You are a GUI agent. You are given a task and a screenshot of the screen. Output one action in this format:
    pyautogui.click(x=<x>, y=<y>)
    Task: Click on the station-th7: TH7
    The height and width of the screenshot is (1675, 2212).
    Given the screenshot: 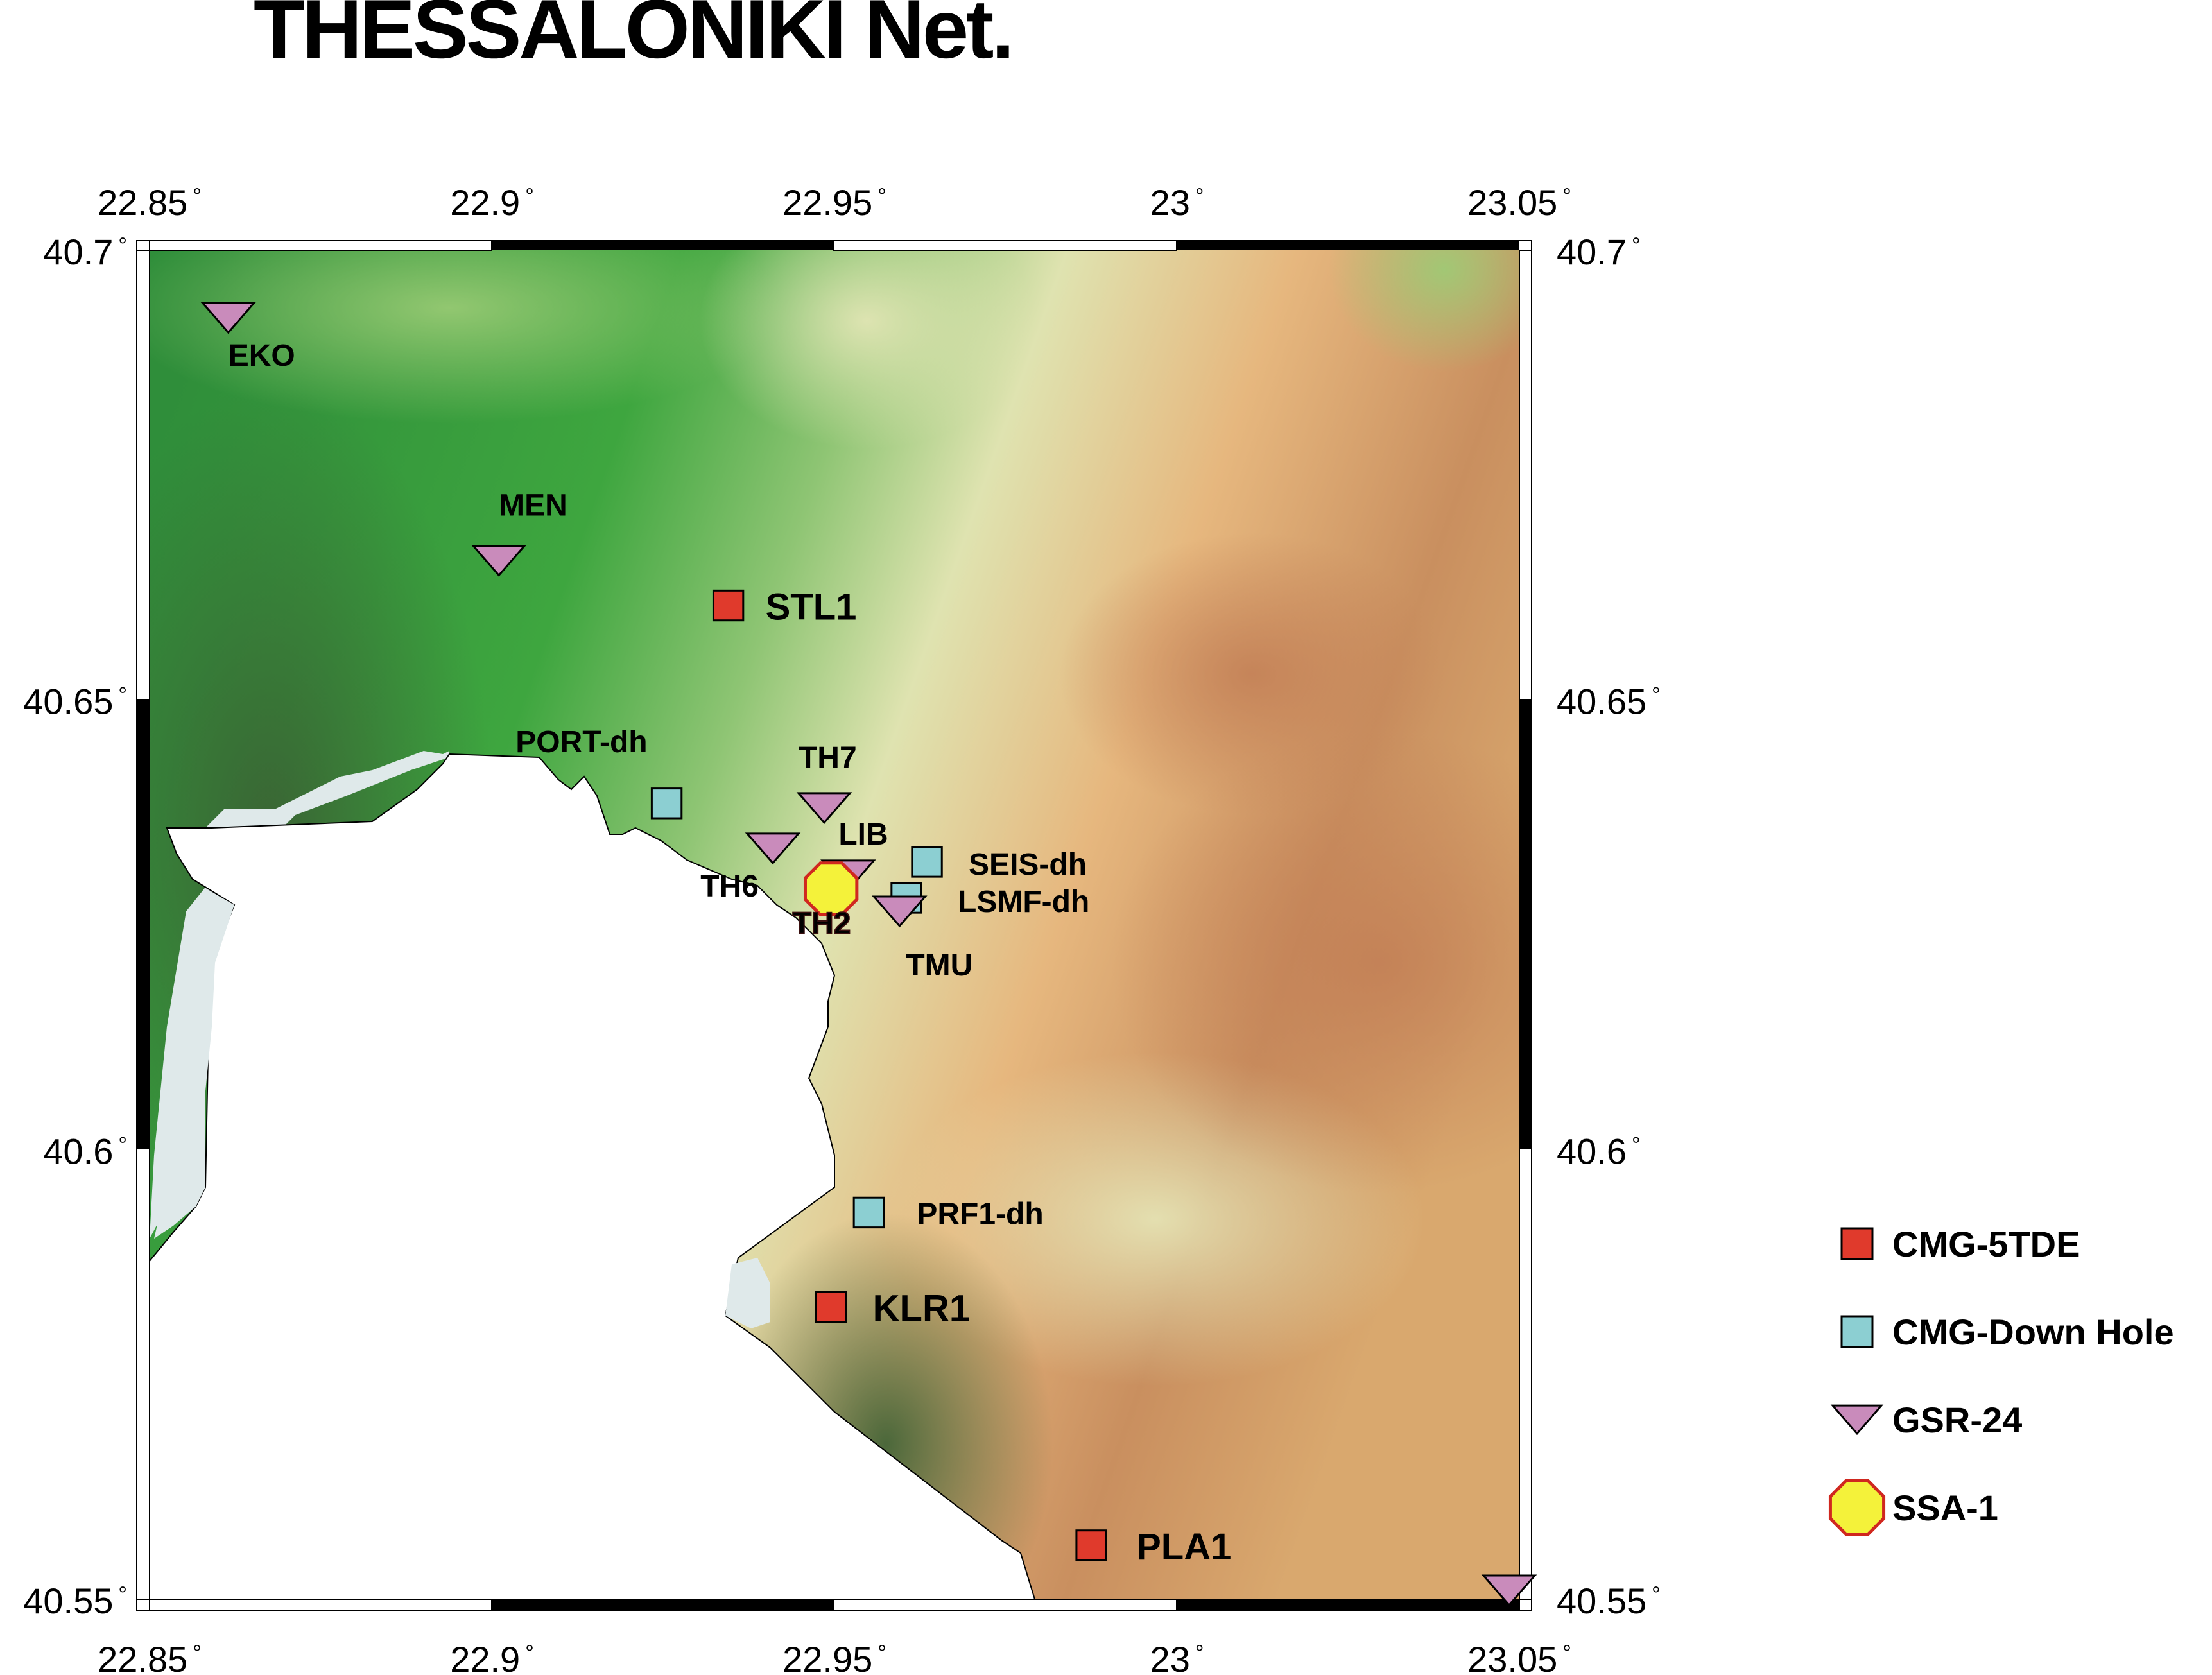 What is the action you would take?
    pyautogui.click(x=827, y=783)
    